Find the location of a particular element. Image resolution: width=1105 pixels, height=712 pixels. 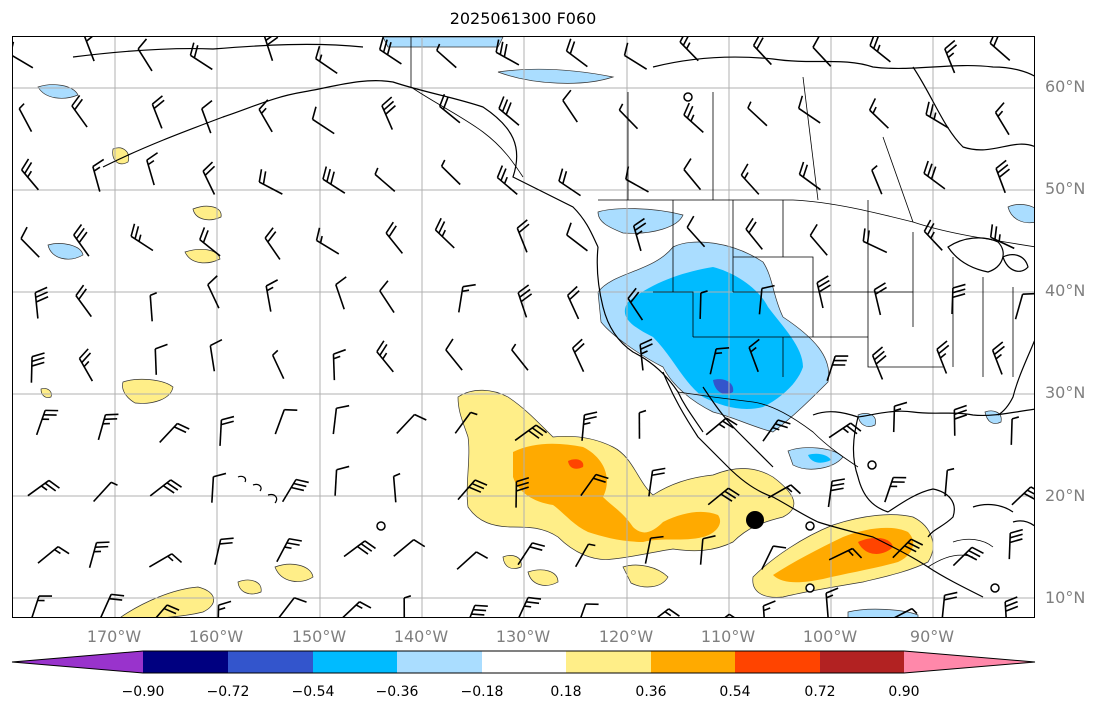

lon-label-130w: 130°W is located at coordinates (523, 636).